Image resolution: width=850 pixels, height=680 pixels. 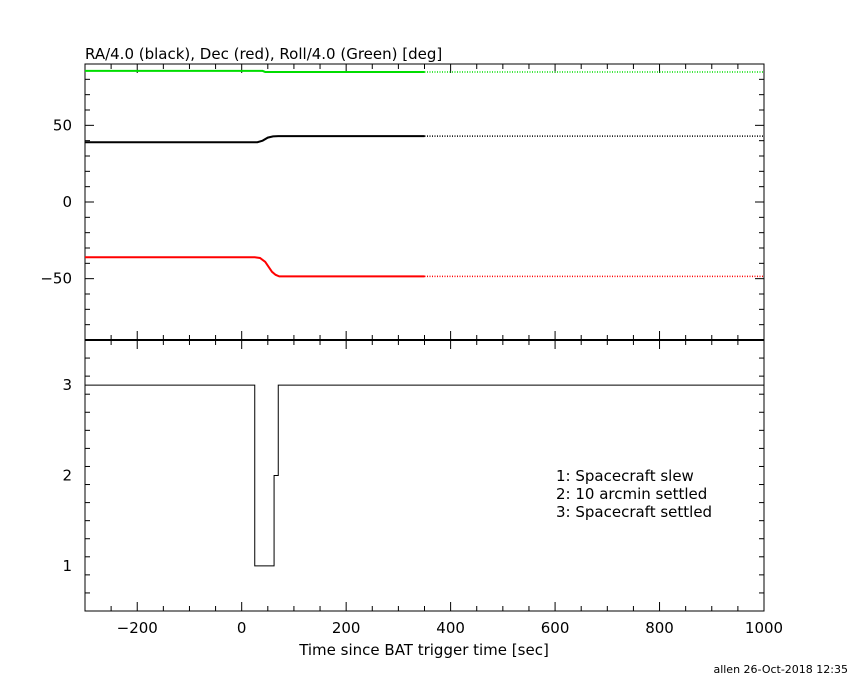 I want to click on attitude-y-tick-labels: −50 0 50, so click(x=56, y=201).